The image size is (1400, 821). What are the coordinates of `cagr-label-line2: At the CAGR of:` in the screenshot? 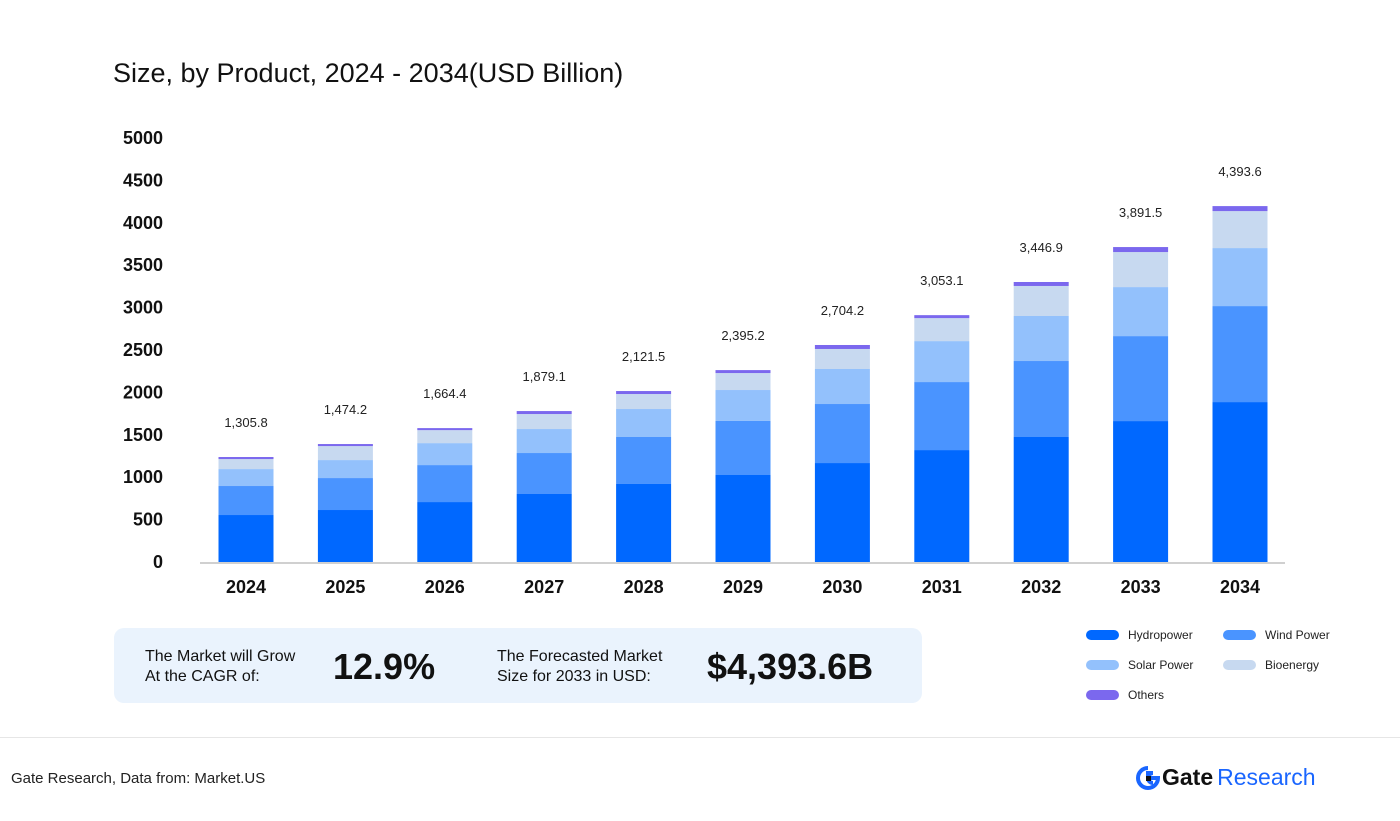 It's located at (202, 676).